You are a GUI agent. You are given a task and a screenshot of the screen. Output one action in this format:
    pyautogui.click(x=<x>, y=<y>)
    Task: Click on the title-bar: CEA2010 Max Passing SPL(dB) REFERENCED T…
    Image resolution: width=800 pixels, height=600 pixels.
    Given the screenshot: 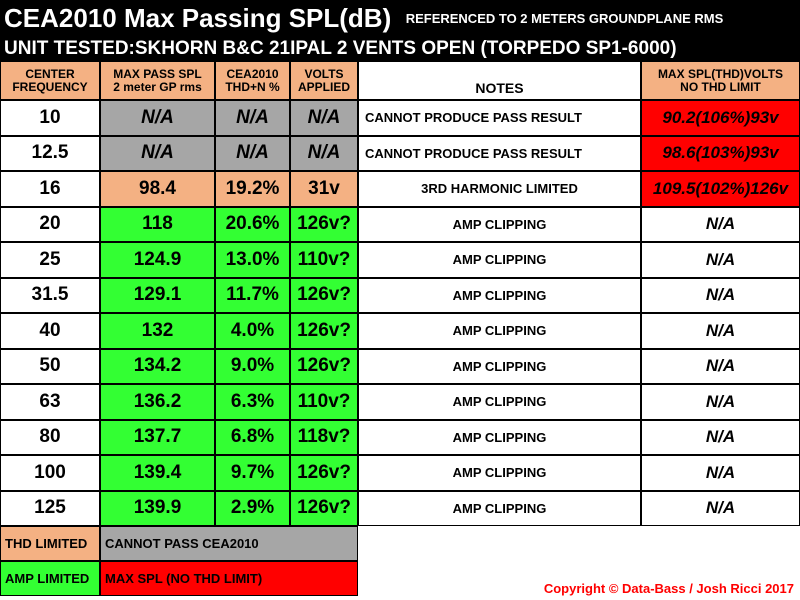 What is the action you would take?
    pyautogui.click(x=400, y=18)
    